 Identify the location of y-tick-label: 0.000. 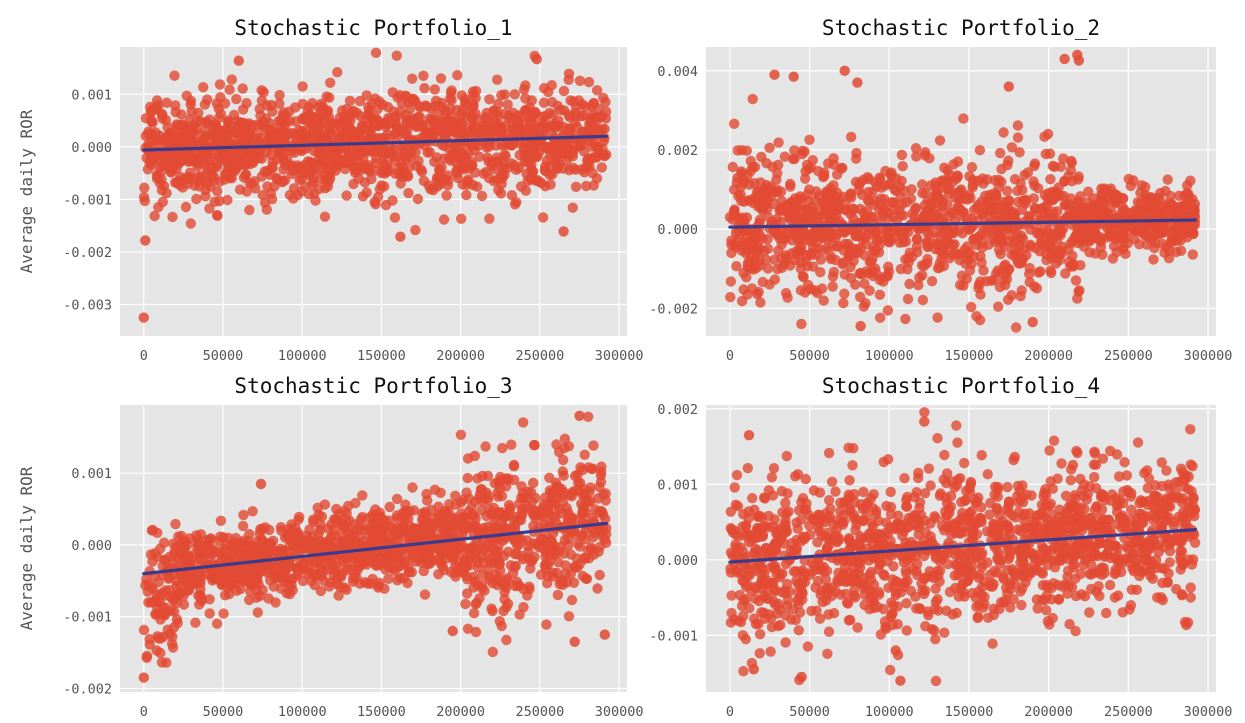
(91, 148).